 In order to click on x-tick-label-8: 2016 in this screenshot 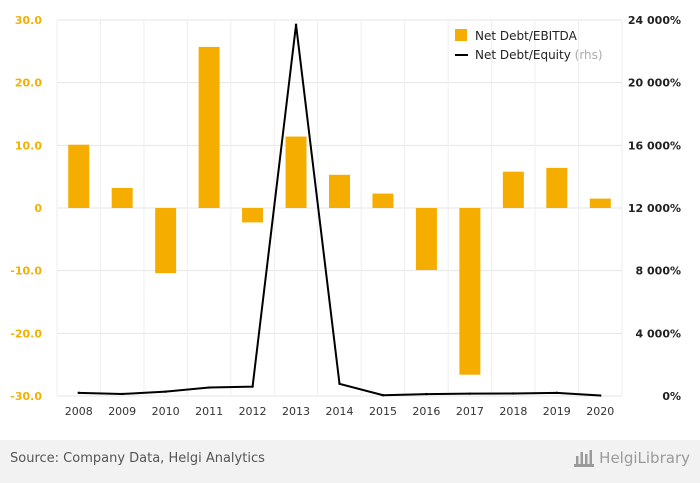, I will do `click(426, 411)`.